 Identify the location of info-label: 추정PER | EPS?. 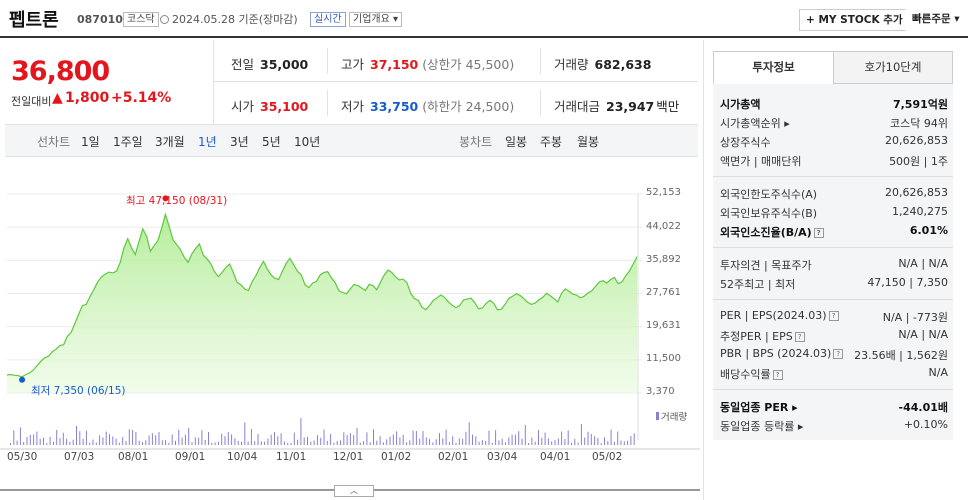
(762, 336).